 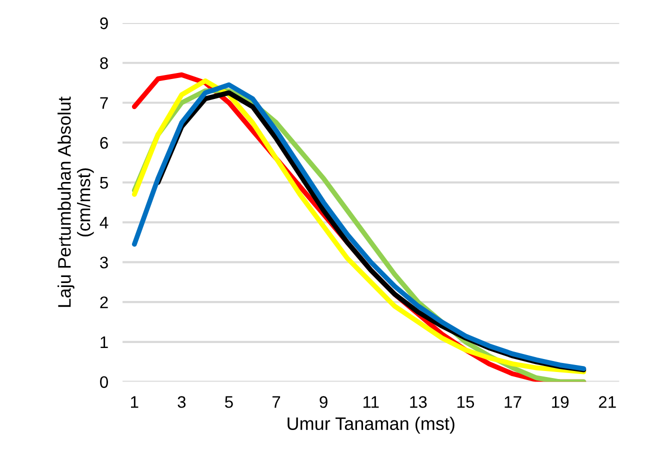 What do you see at coordinates (371, 425) in the screenshot?
I see `x-axis-title: Umur Tanaman (mst)` at bounding box center [371, 425].